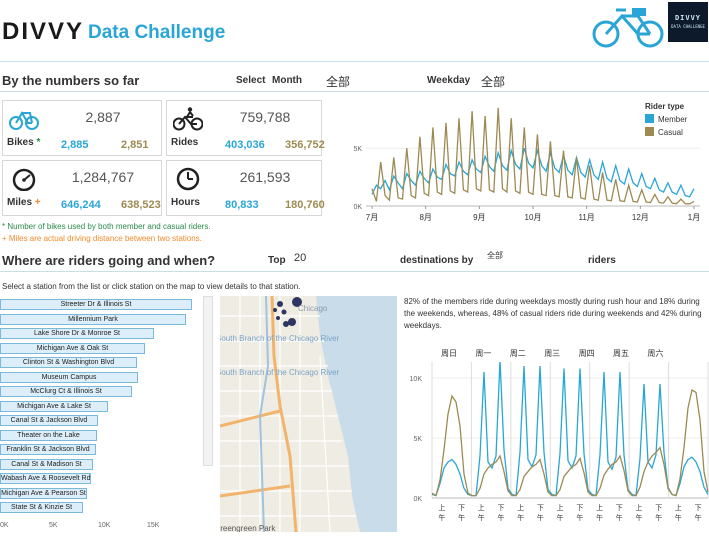 This screenshot has height=541, width=709. What do you see at coordinates (72, 348) in the screenshot?
I see `station-row: Michigan Ave & Oak St` at bounding box center [72, 348].